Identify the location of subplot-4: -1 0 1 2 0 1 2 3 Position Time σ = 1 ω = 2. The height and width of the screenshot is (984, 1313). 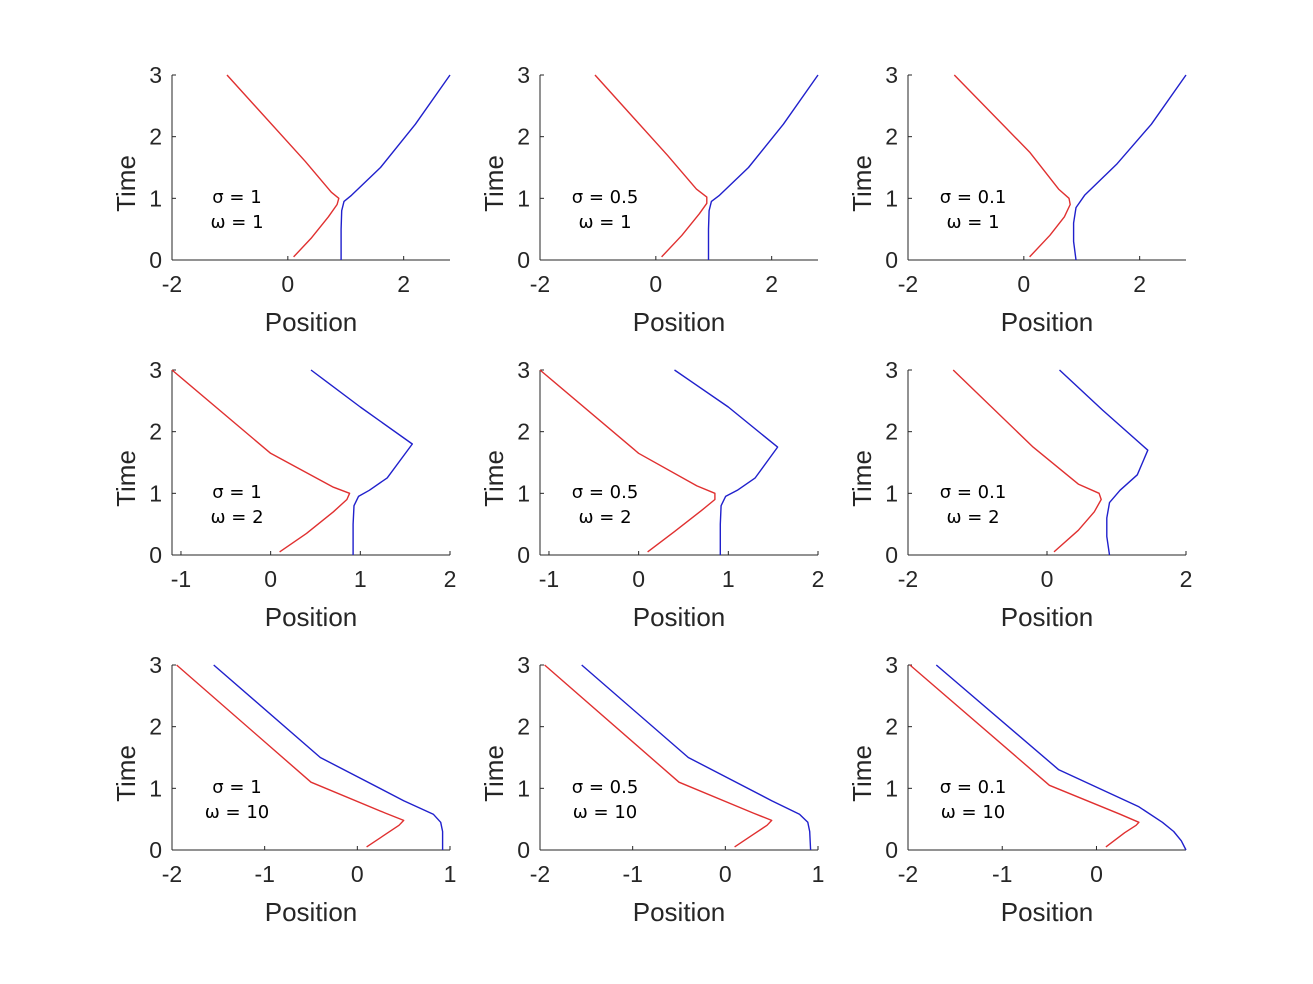
(283, 494).